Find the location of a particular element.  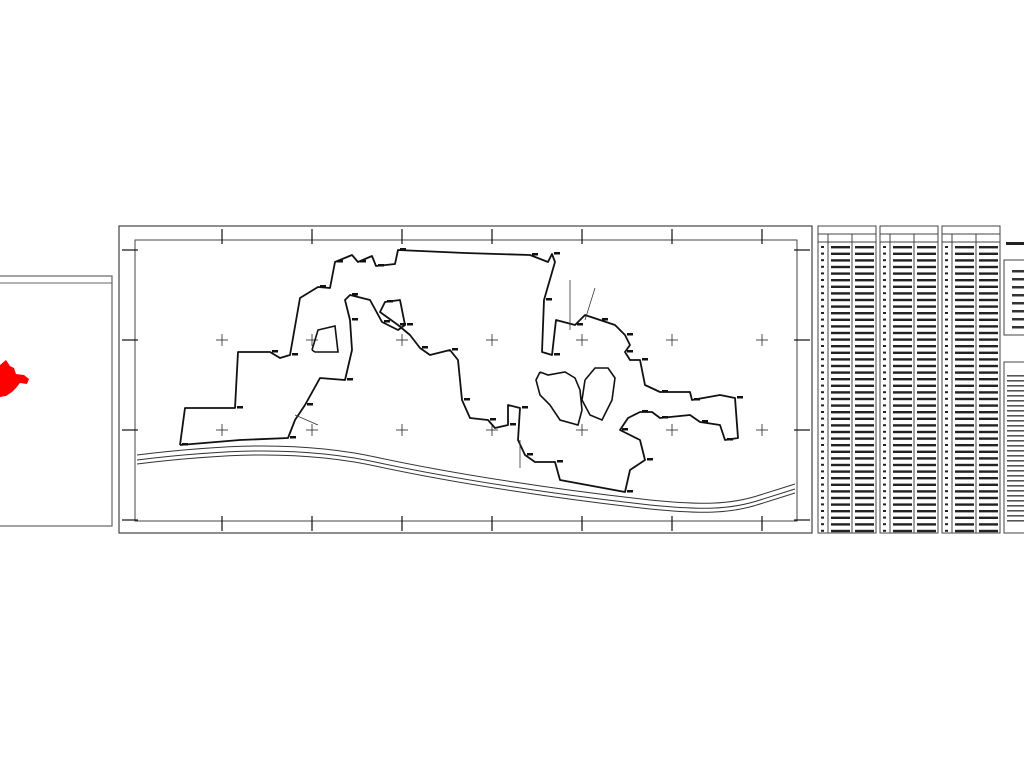

road is located at coordinates (466, 479).